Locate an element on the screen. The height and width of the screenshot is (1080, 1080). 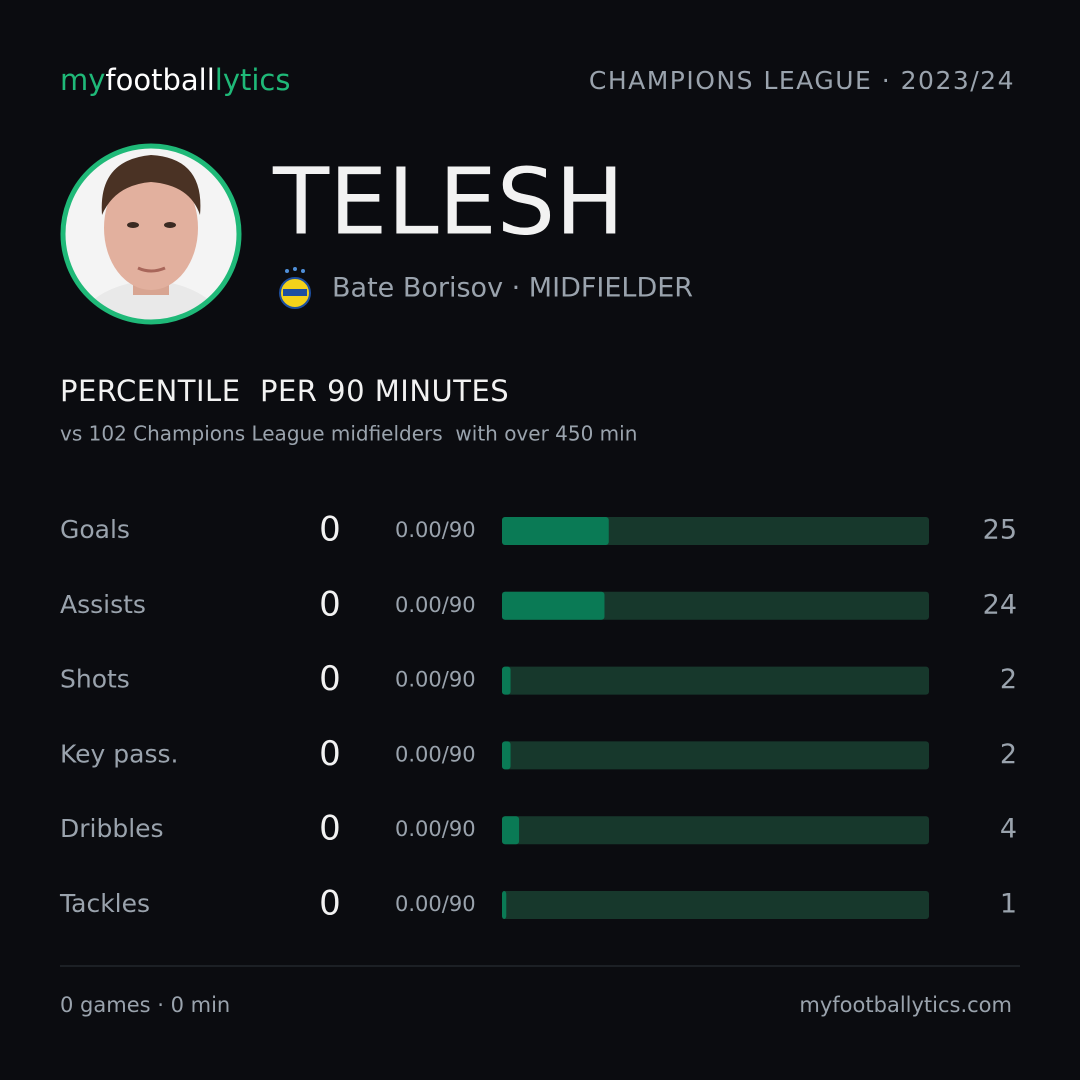
avatar is located at coordinates (151, 234).